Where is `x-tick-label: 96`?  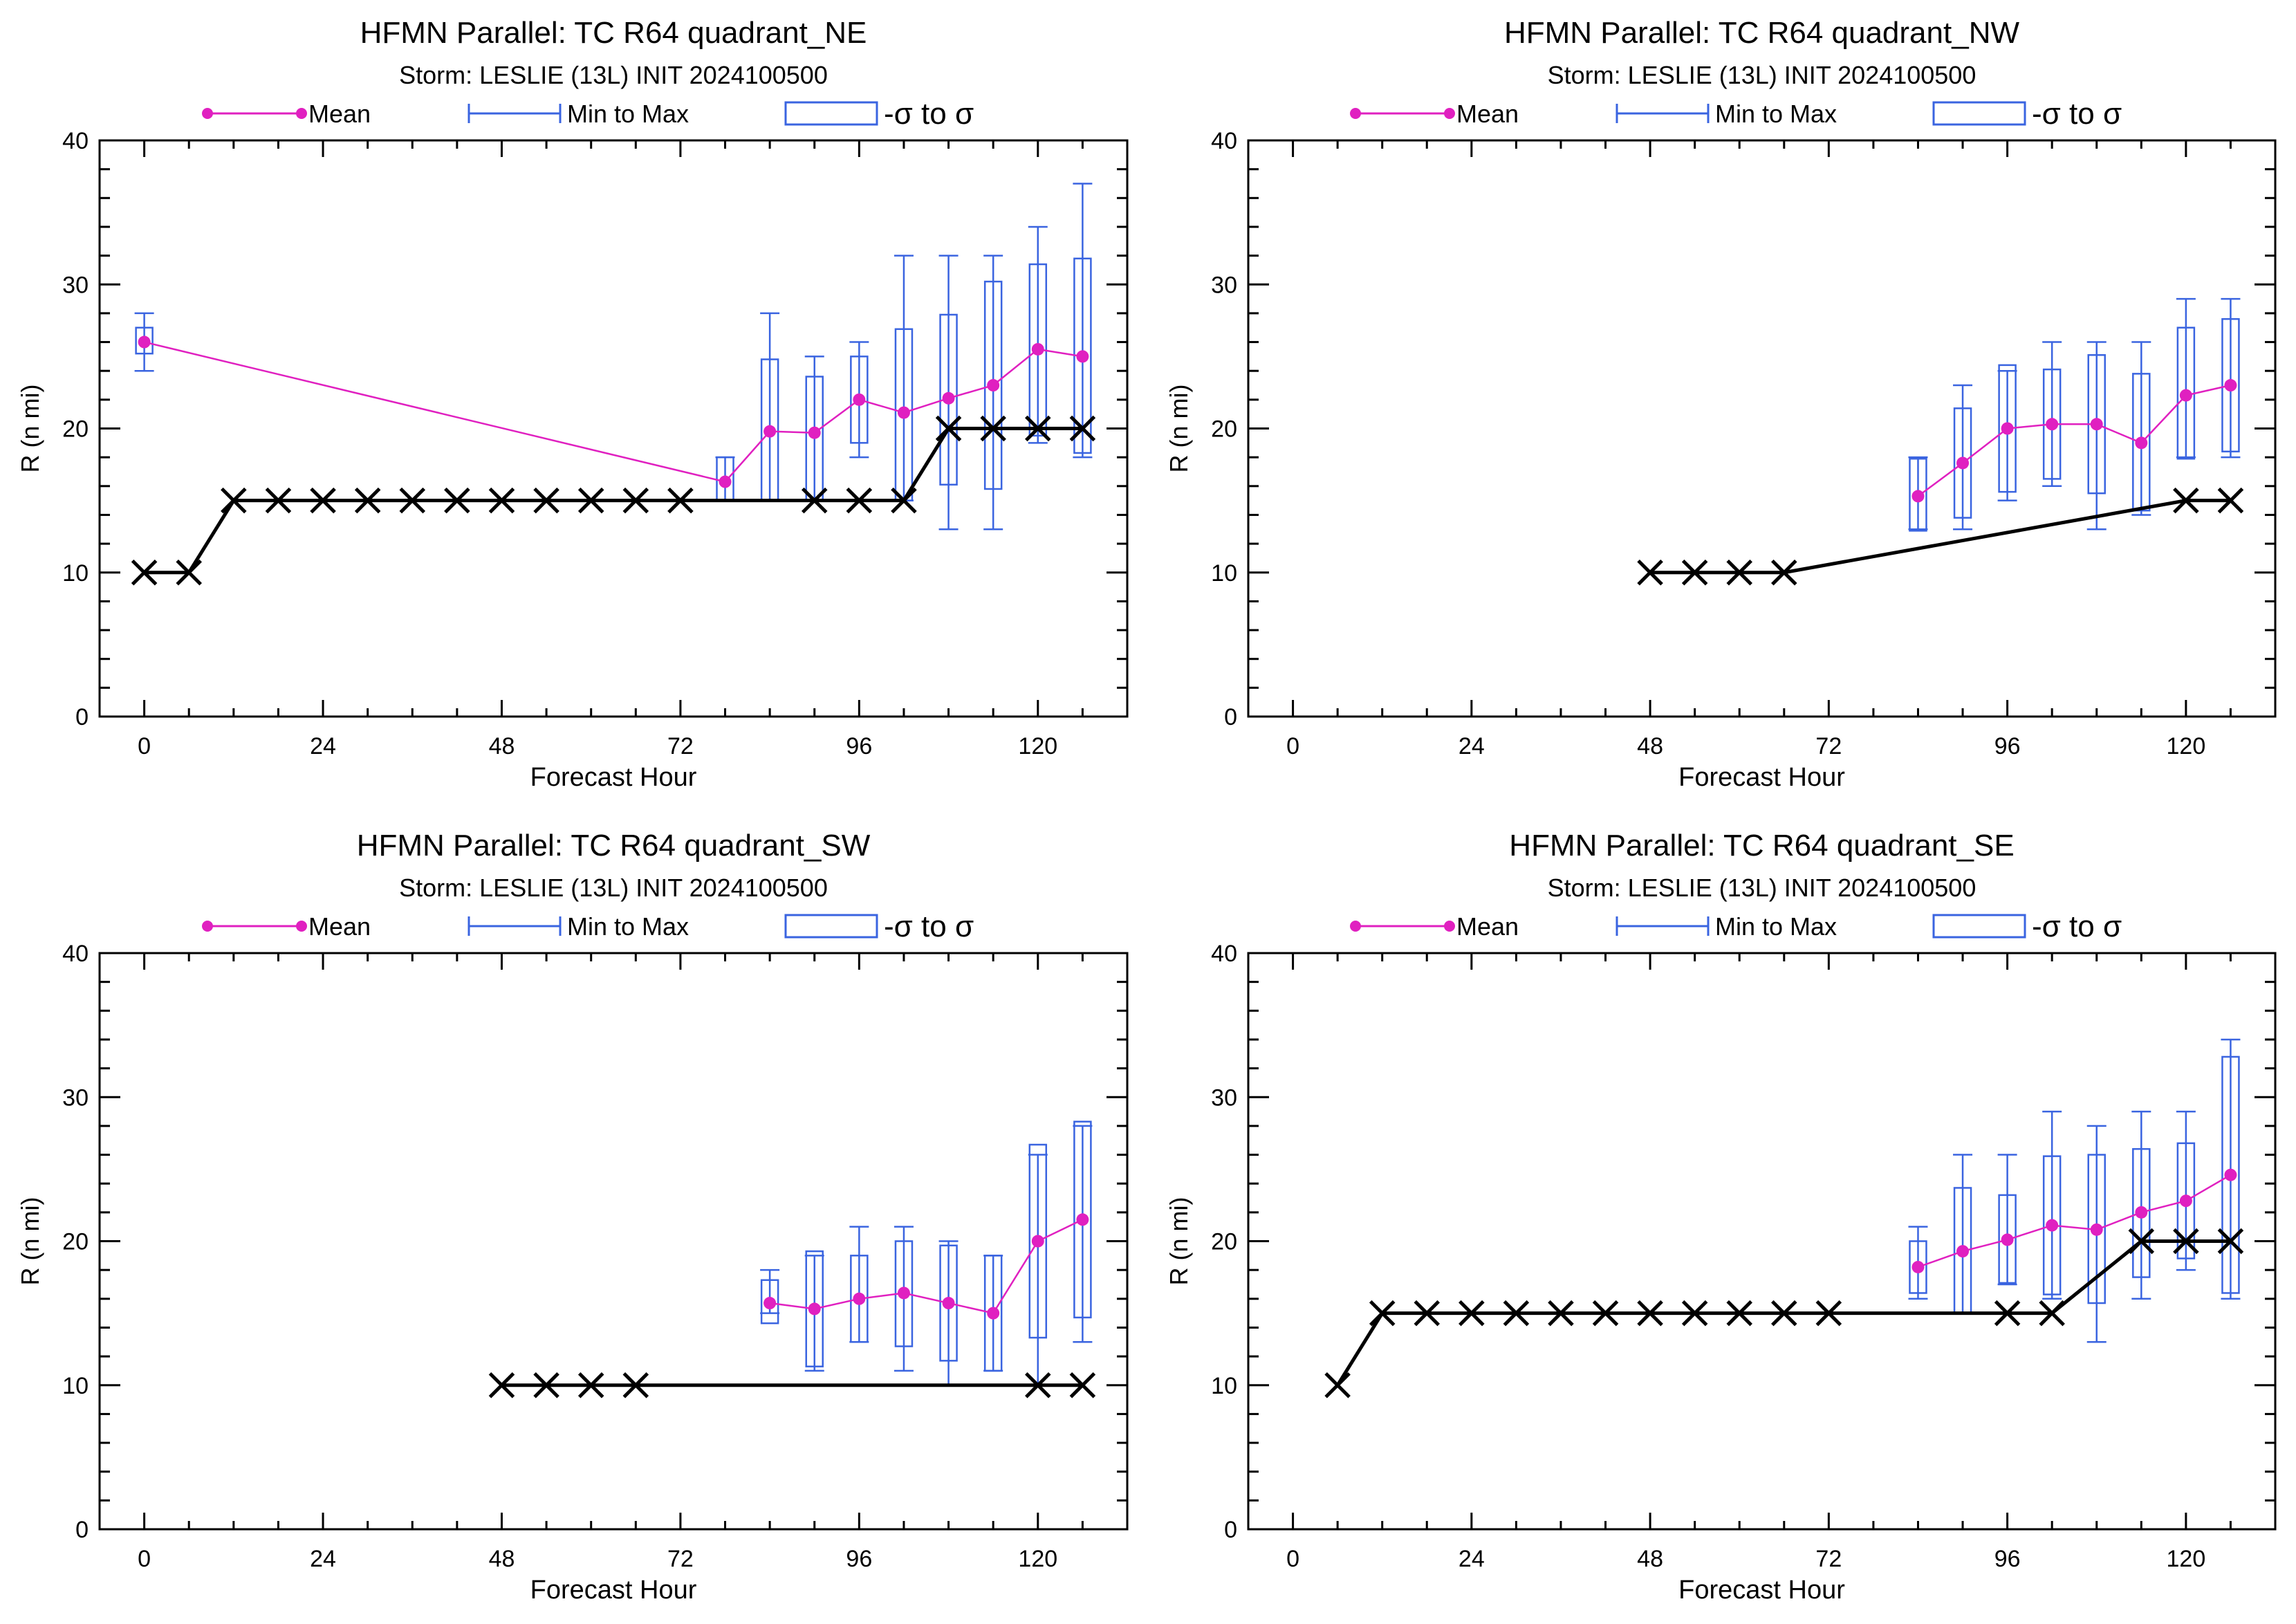
x-tick-label: 96 is located at coordinates (2008, 746).